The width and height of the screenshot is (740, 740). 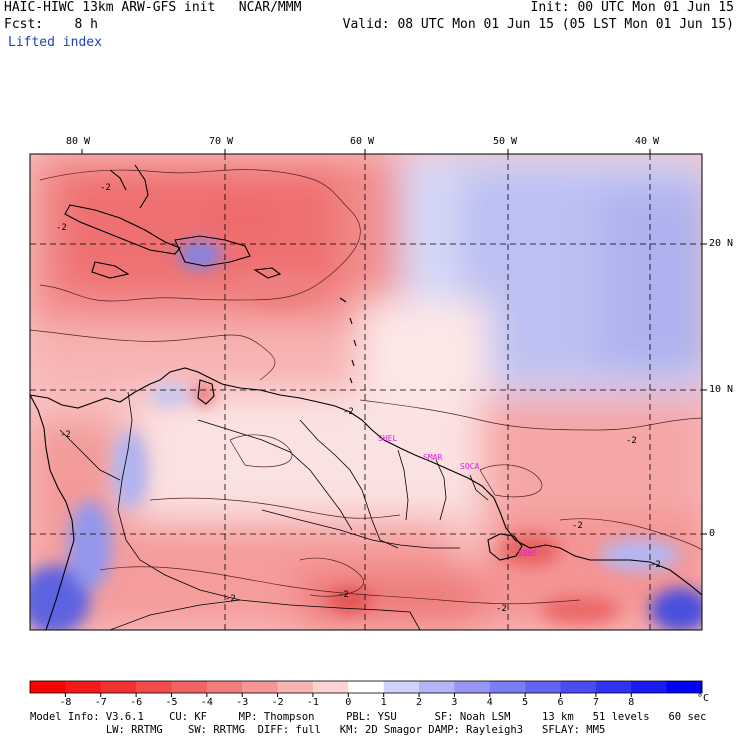 What do you see at coordinates (171, 702) in the screenshot?
I see `colorbar-tick-label: -5` at bounding box center [171, 702].